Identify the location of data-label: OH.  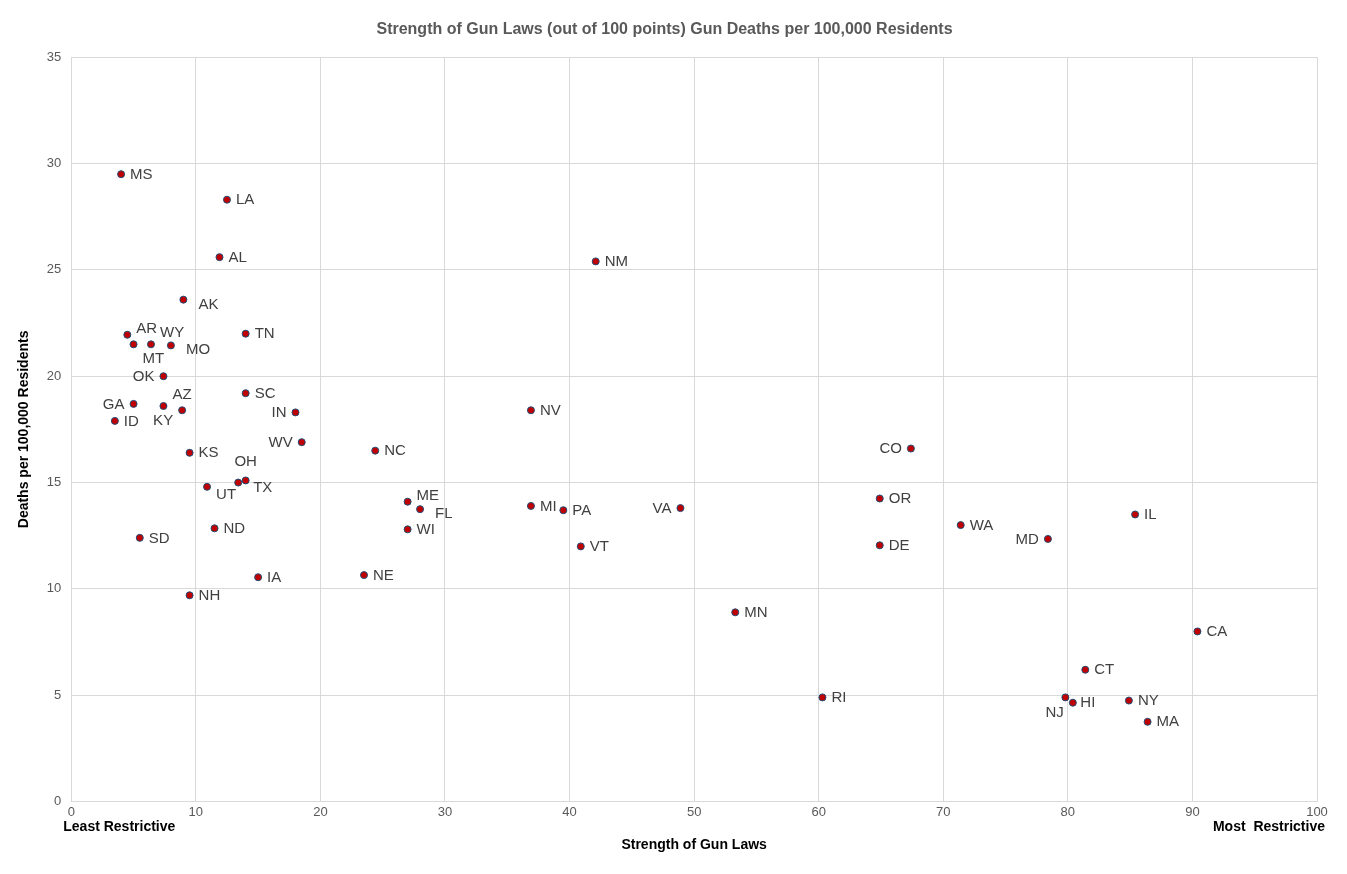
(245, 461).